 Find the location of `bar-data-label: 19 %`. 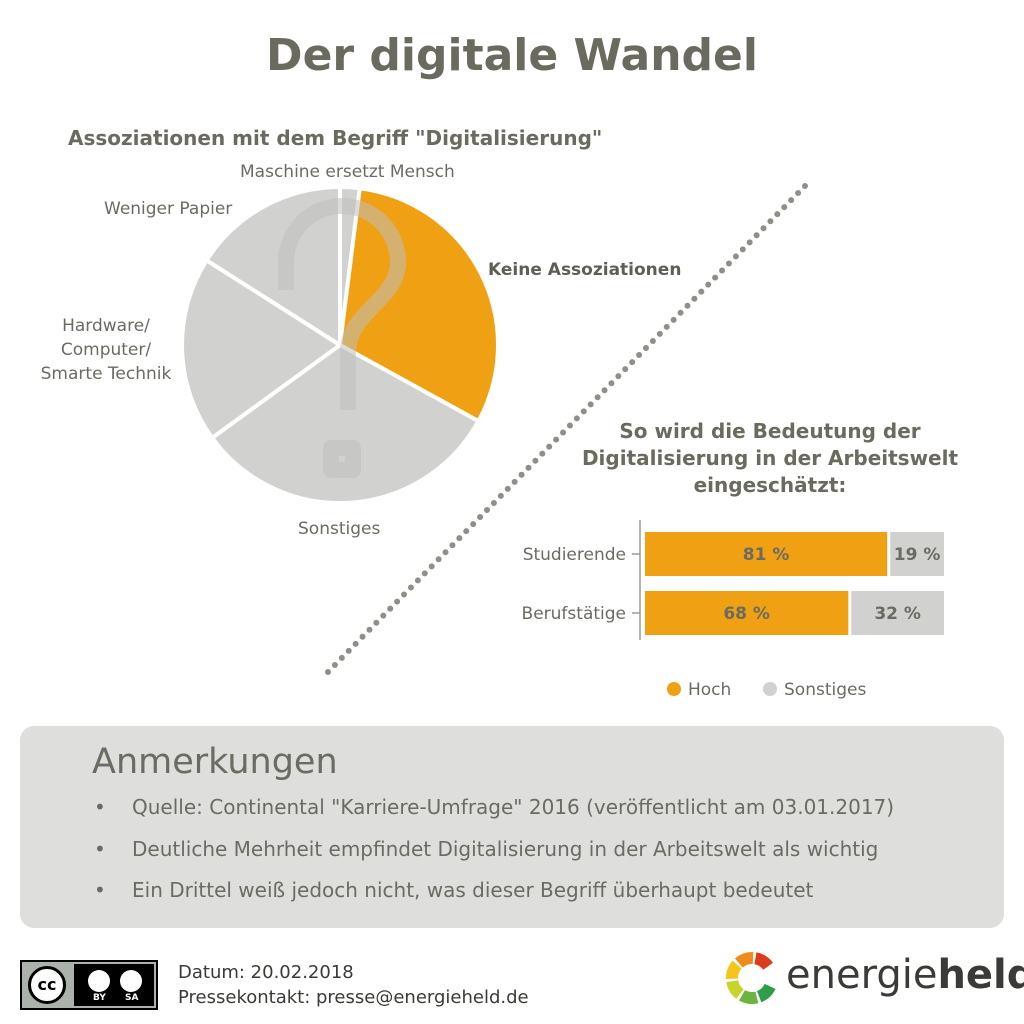

bar-data-label: 19 % is located at coordinates (917, 555).